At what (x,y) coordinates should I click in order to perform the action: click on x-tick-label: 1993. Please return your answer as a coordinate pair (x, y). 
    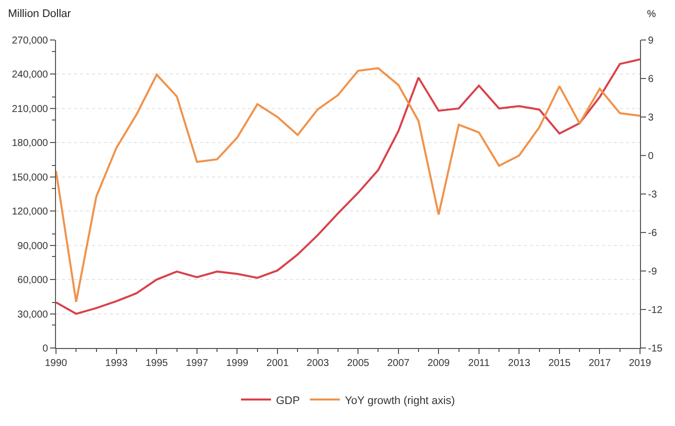
    Looking at the image, I should click on (116, 363).